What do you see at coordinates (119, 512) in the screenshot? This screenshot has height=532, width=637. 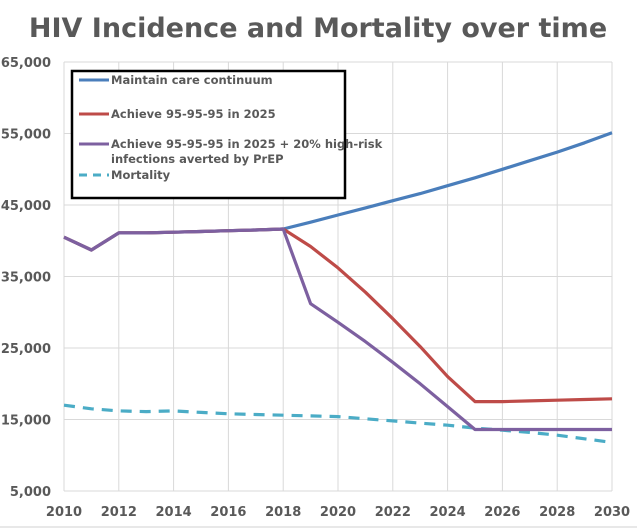 I see `x-tick-label: 2012` at bounding box center [119, 512].